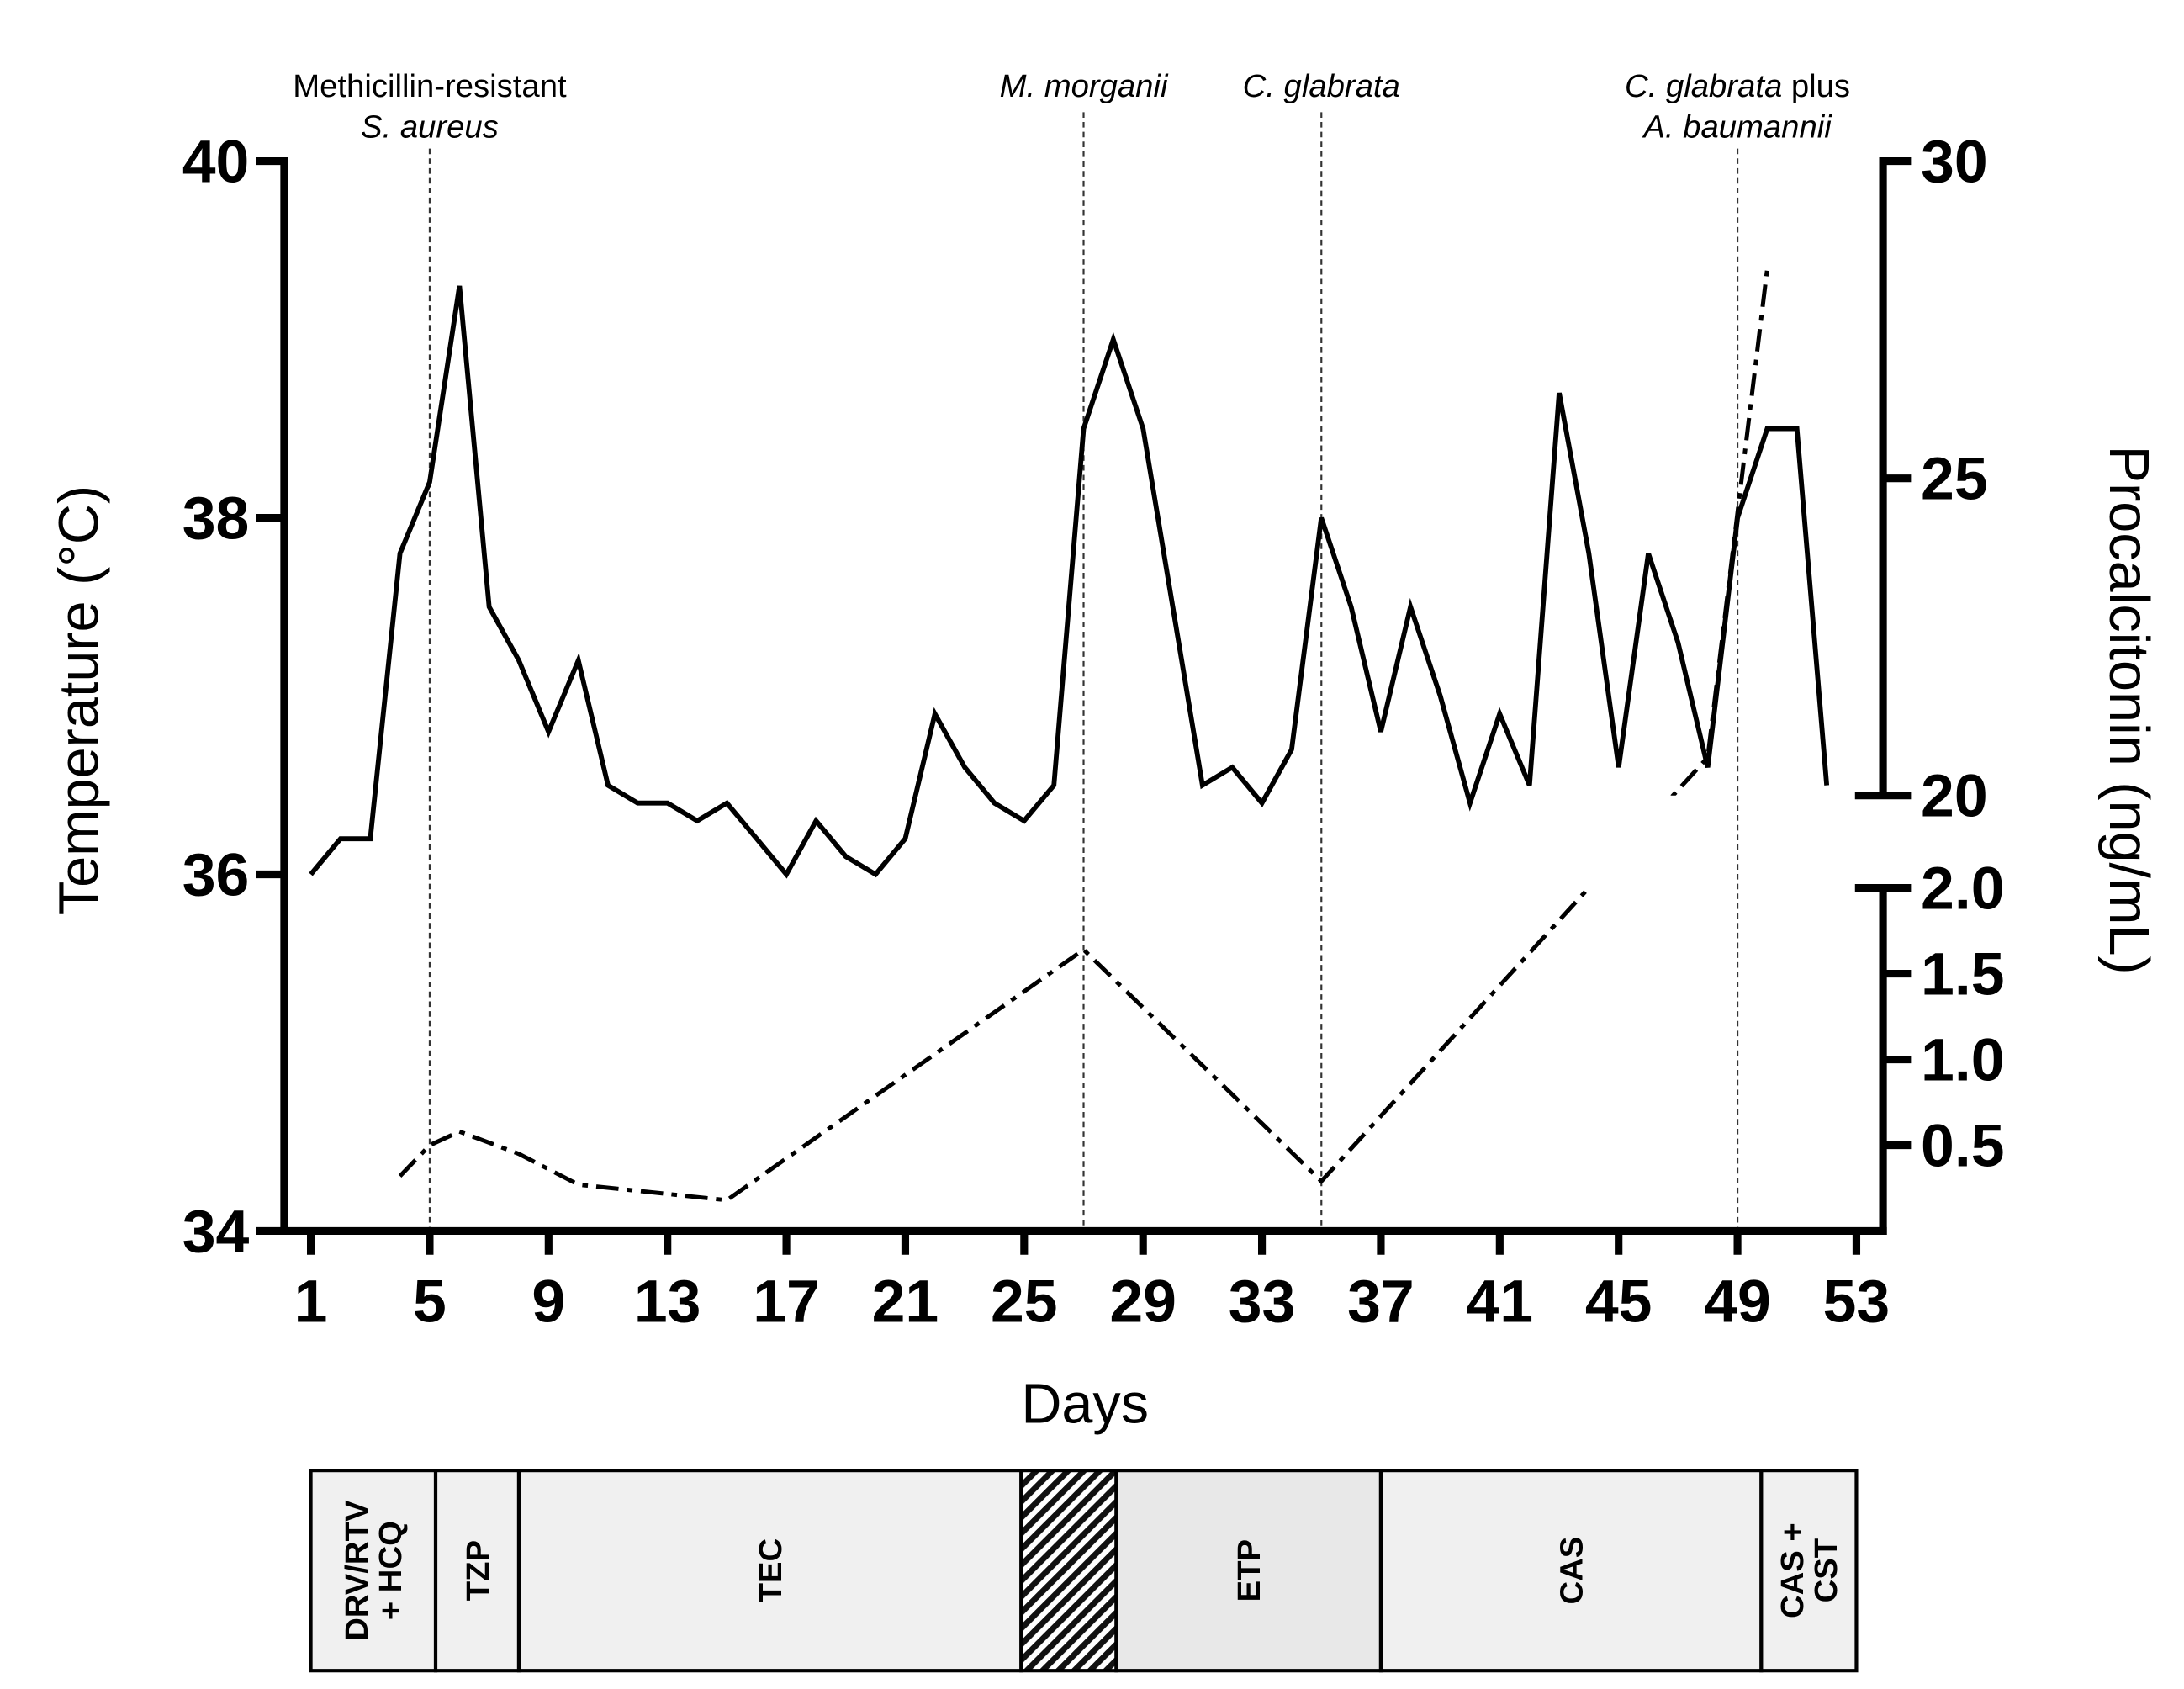 This screenshot has width=2184, height=1689. What do you see at coordinates (2128, 711) in the screenshot?
I see `y2-axis-title: Procalcitonin (ng/mL)` at bounding box center [2128, 711].